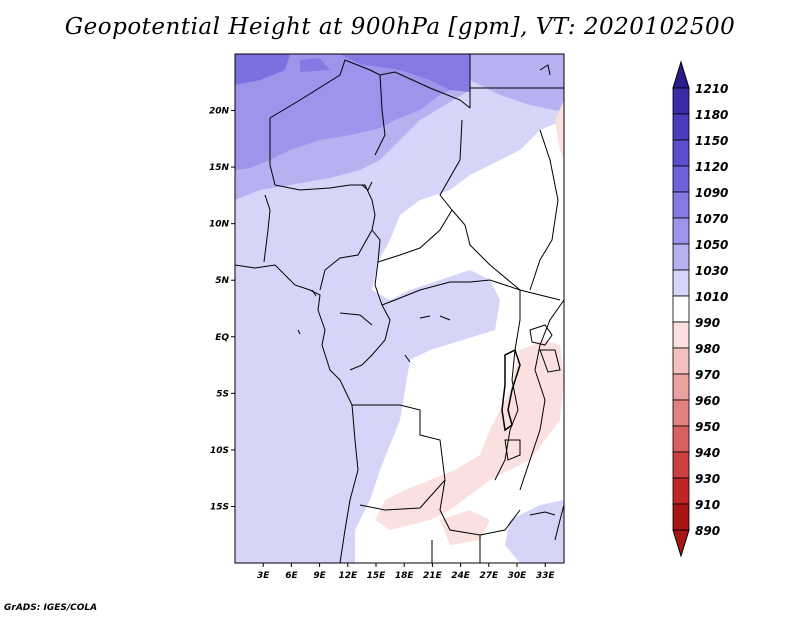  I want to click on fill-1010-1030-se, so click(534, 531).